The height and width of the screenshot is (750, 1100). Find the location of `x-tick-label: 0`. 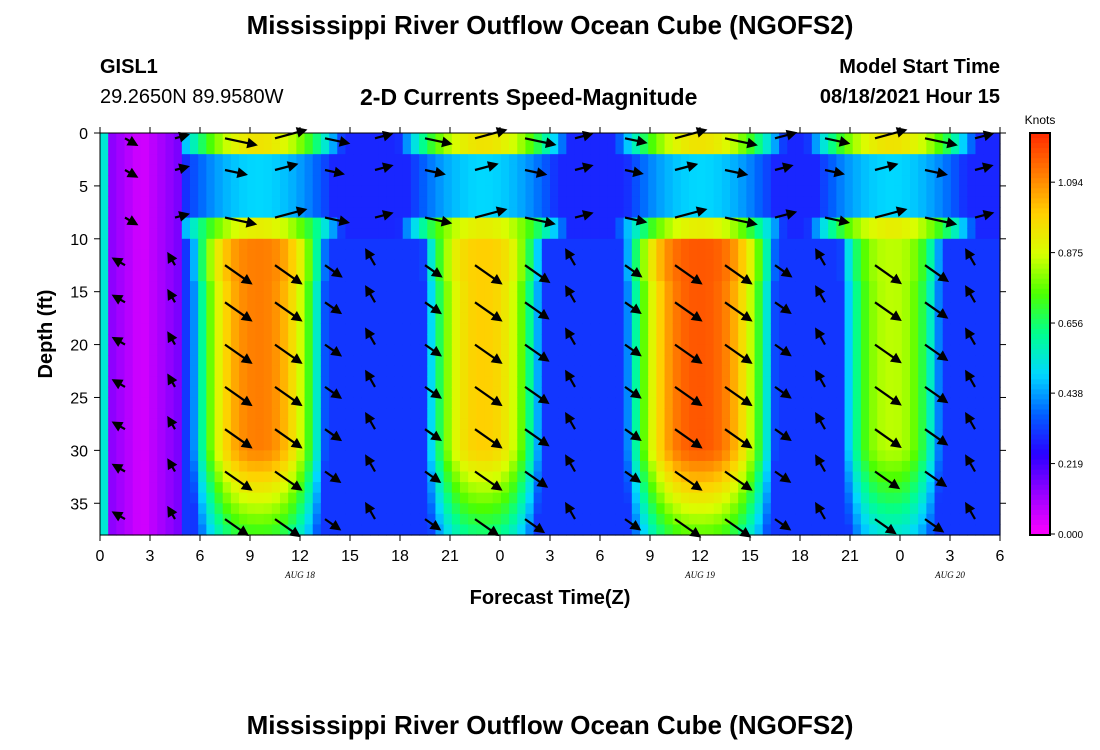

x-tick-label: 0 is located at coordinates (900, 556).